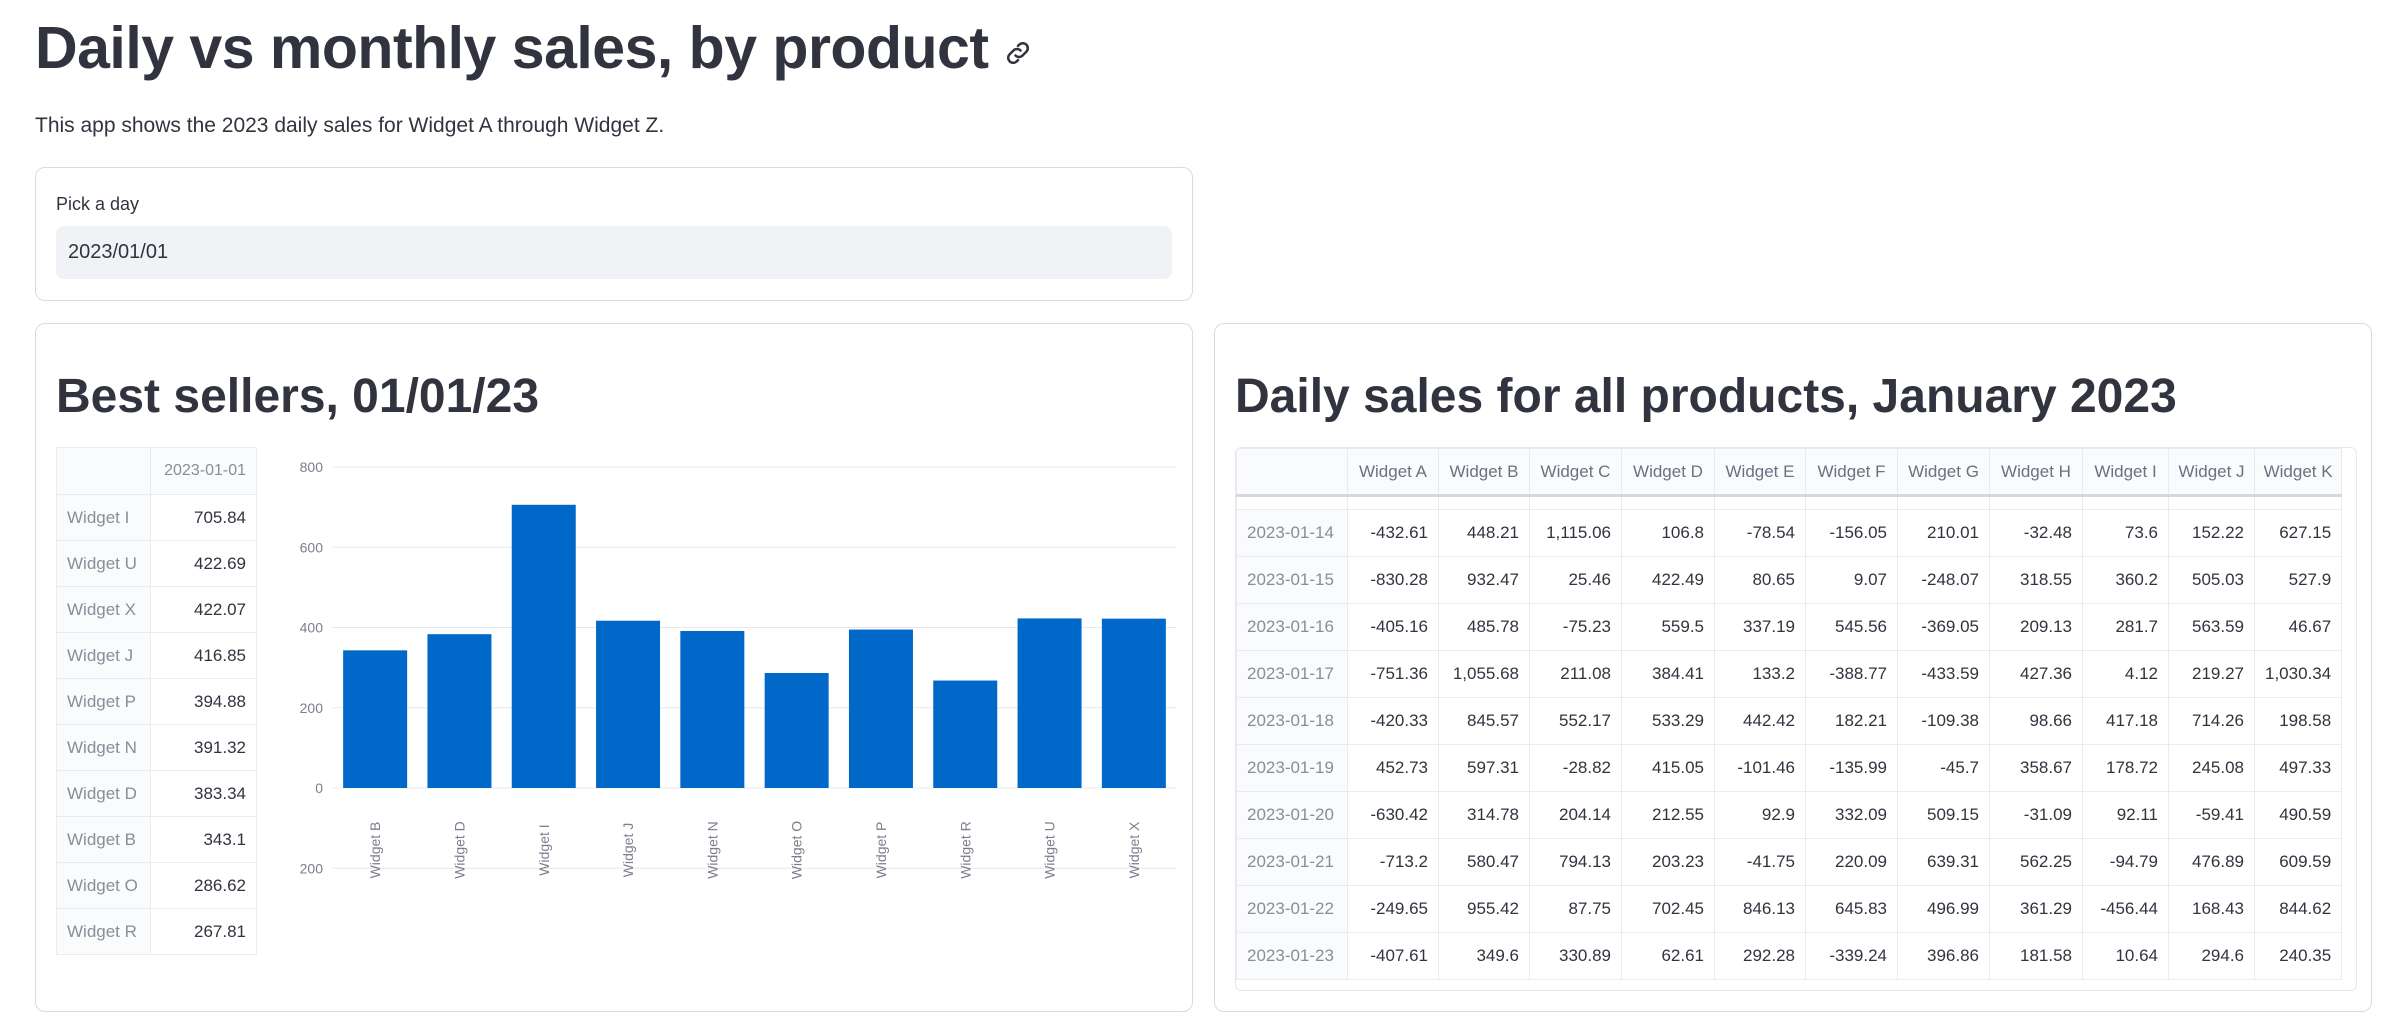 This screenshot has height=1027, width=2395. What do you see at coordinates (2211, 580) in the screenshot?
I see `table-cell: 505.03` at bounding box center [2211, 580].